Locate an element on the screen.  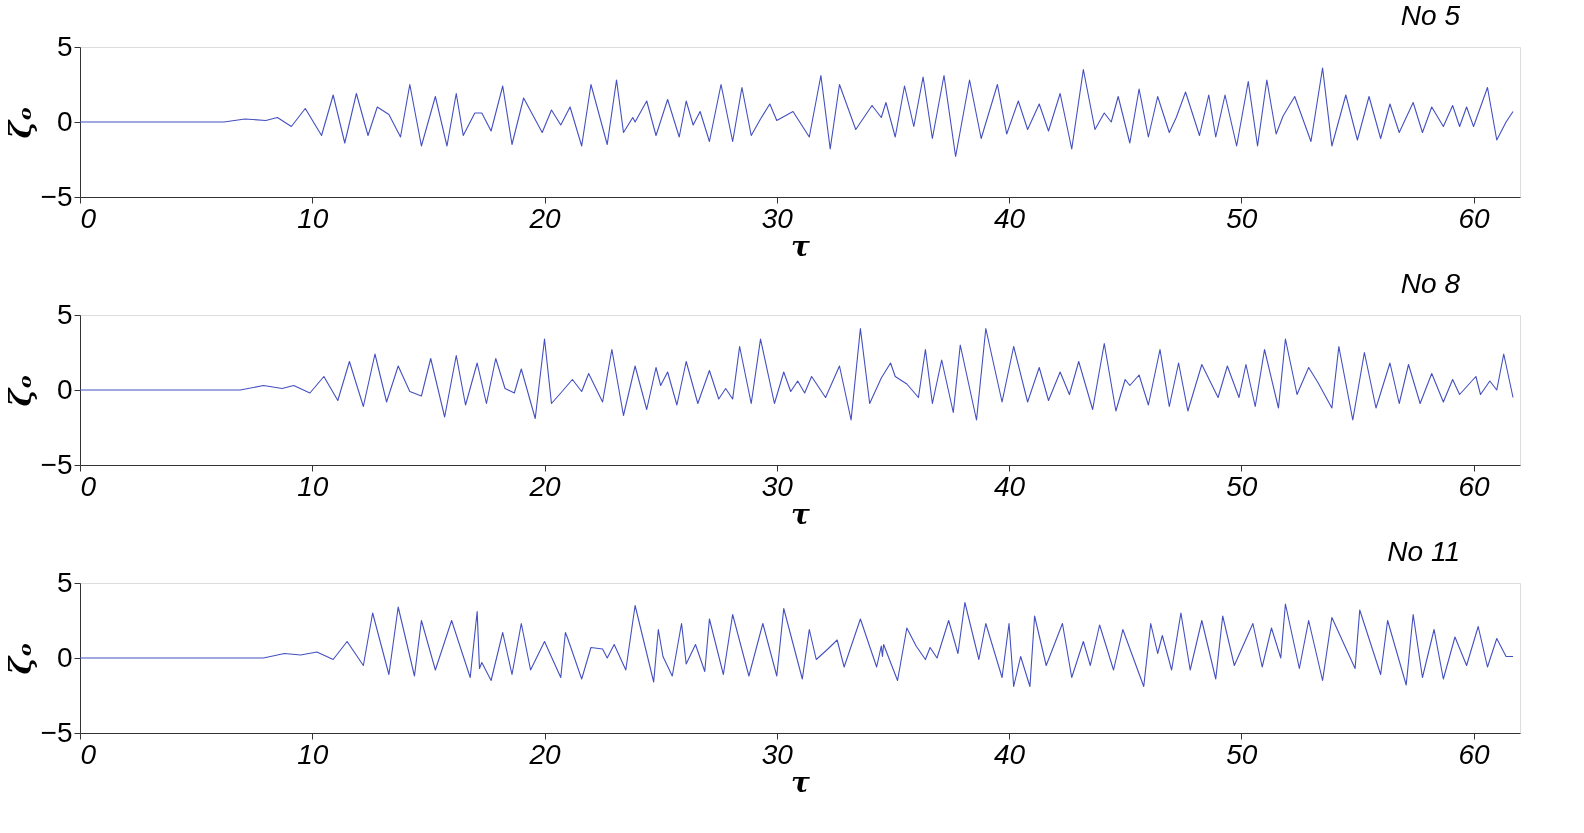
chart-title: No 11 is located at coordinates (1423, 551).